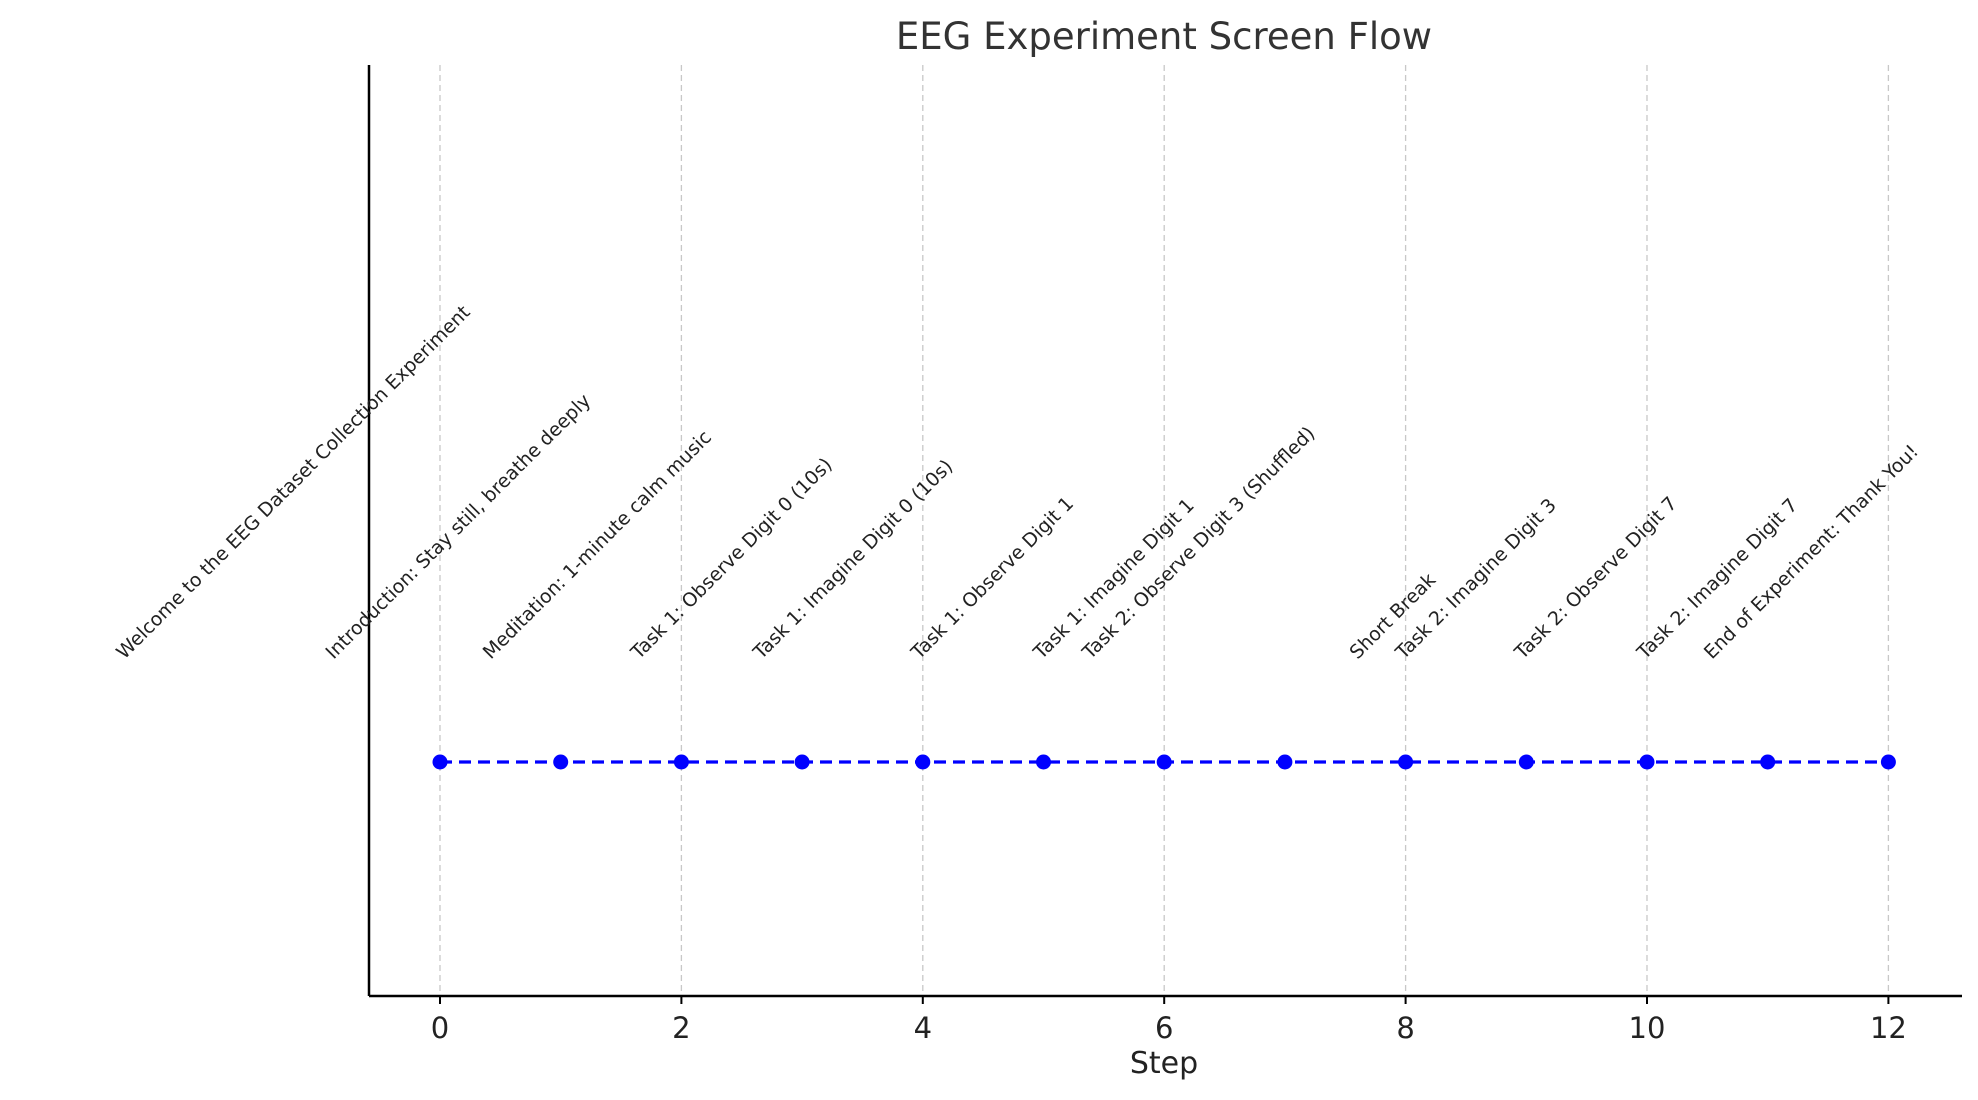 Image resolution: width=1978 pixels, height=1100 pixels. What do you see at coordinates (681, 1028) in the screenshot?
I see `x-tick-label: 2` at bounding box center [681, 1028].